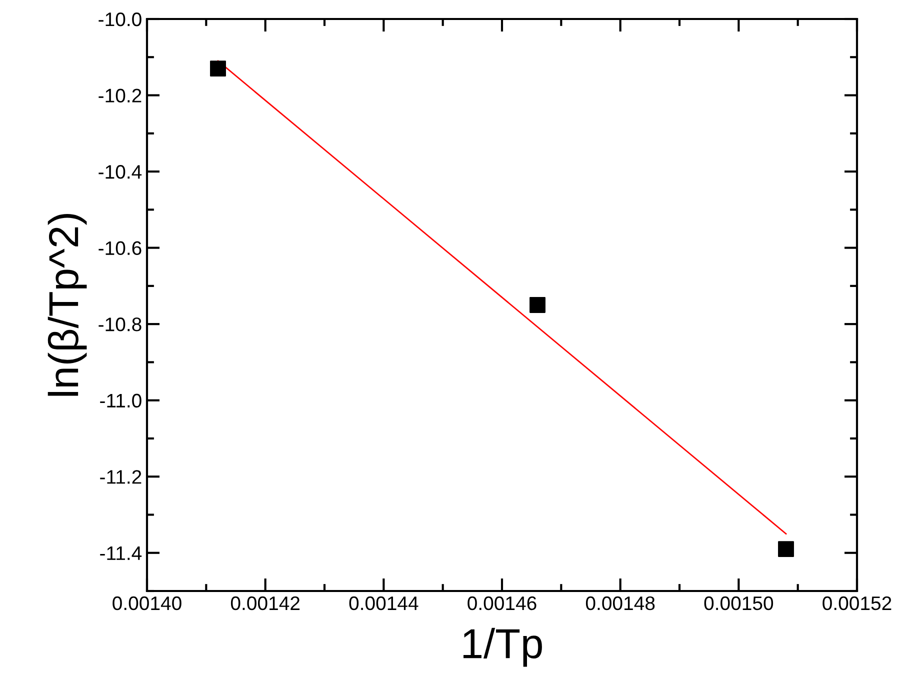 This screenshot has height=693, width=918. What do you see at coordinates (620, 603) in the screenshot?
I see `x-tick-label: 0.00148` at bounding box center [620, 603].